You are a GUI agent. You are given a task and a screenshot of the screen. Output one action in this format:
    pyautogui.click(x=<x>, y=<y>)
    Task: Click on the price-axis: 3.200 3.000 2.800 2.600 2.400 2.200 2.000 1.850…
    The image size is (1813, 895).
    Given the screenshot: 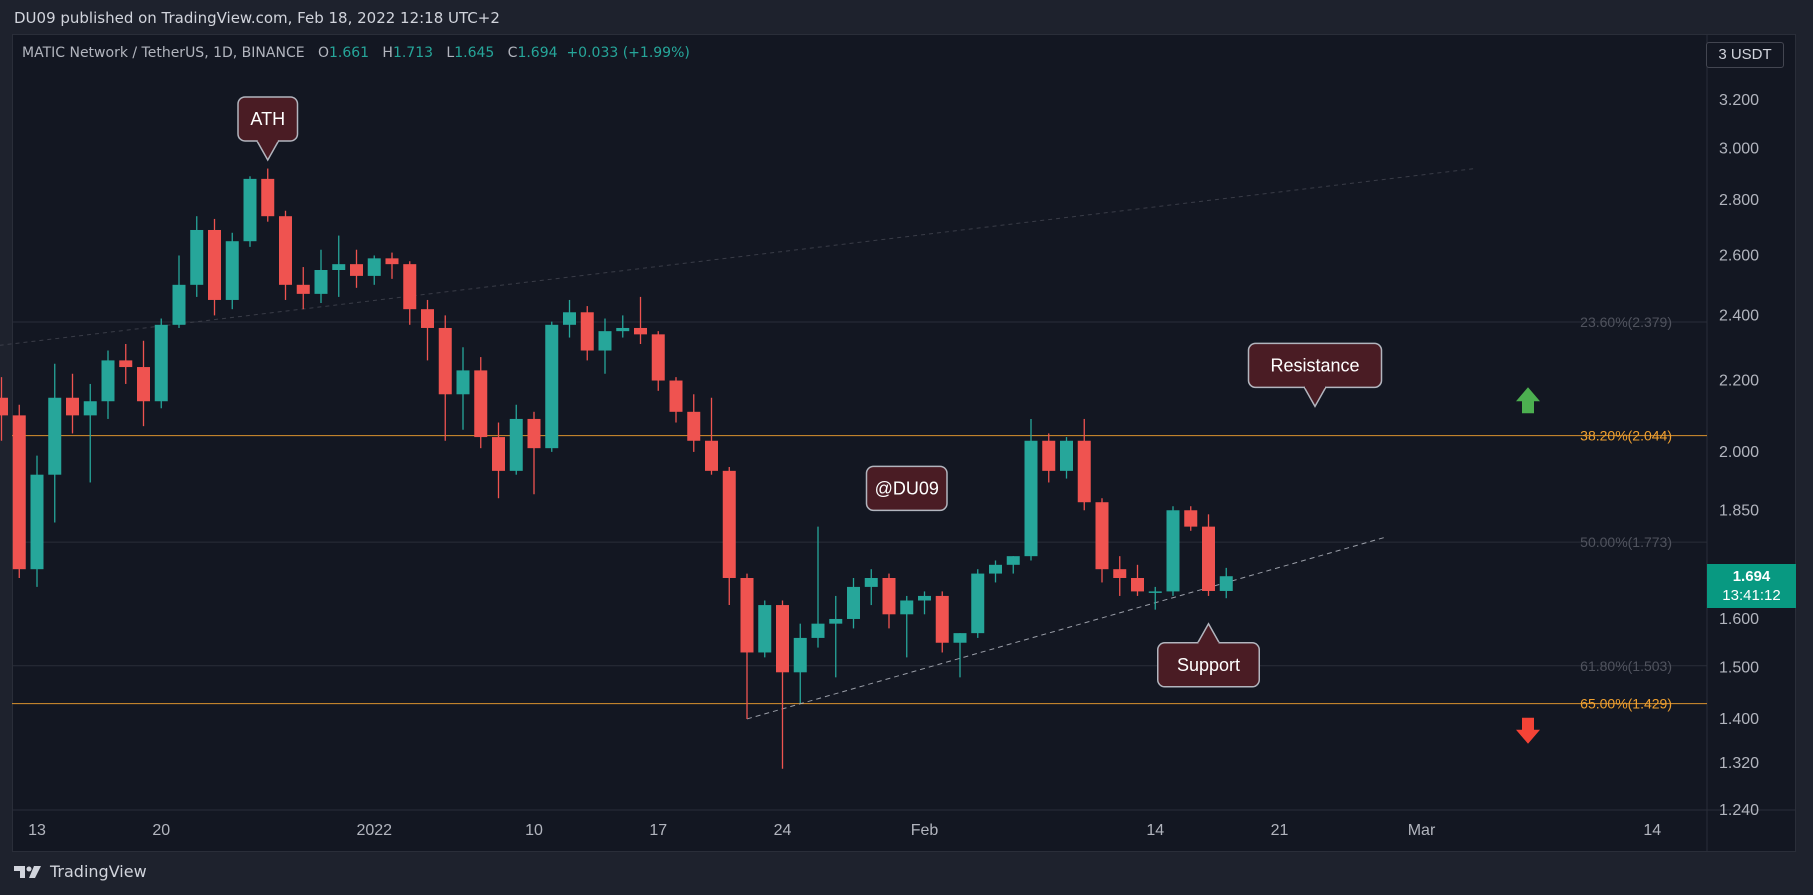 What is the action you would take?
    pyautogui.click(x=1739, y=455)
    